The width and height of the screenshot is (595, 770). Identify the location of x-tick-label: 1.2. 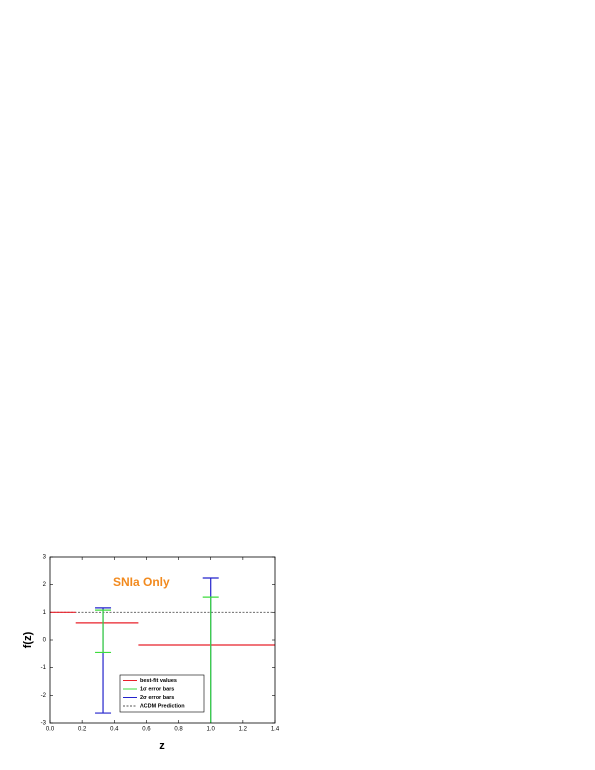
(243, 730).